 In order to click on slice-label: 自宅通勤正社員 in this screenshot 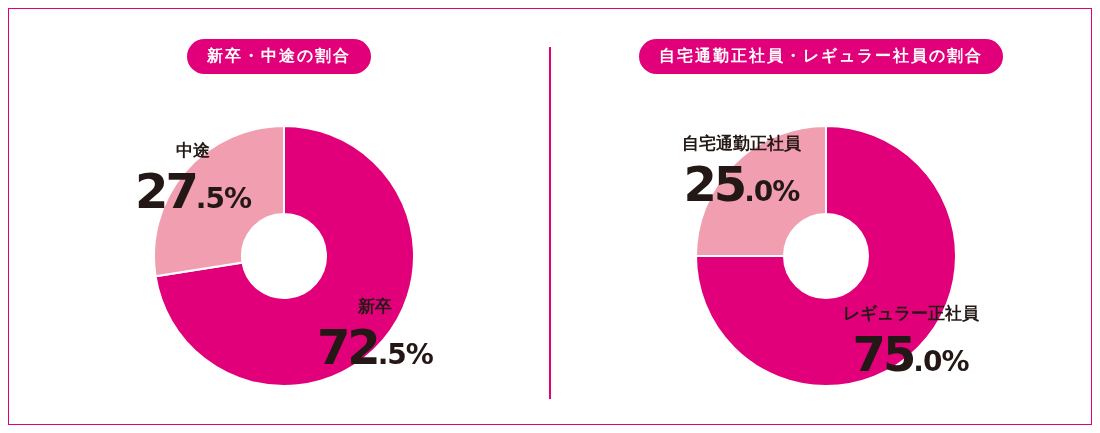, I will do `click(741, 143)`.